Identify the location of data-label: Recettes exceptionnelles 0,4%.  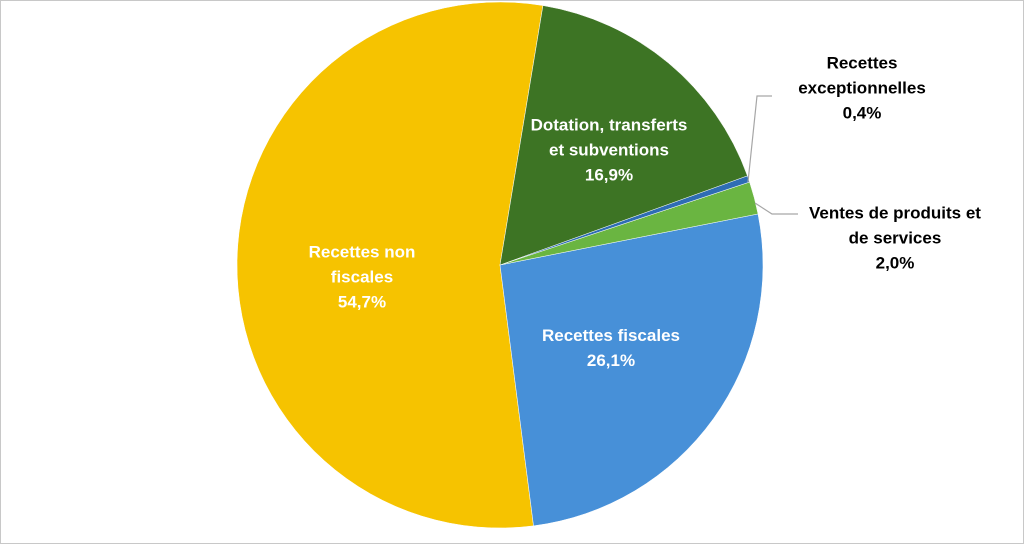
(862, 88).